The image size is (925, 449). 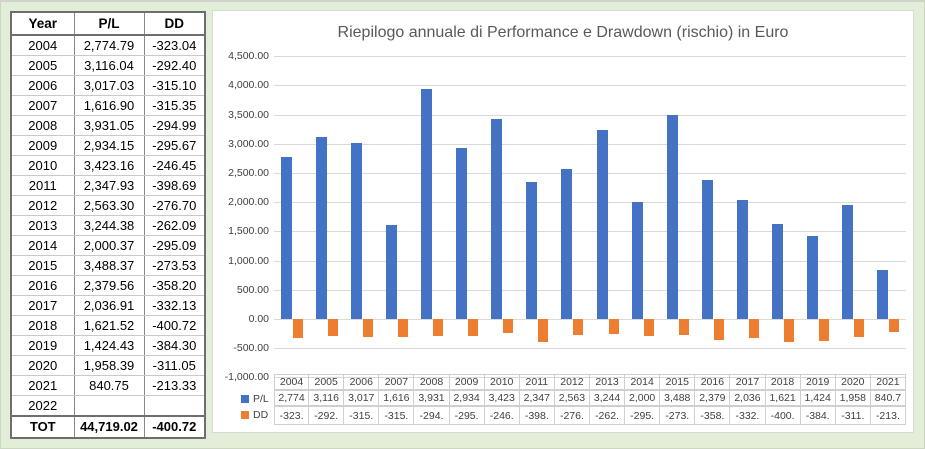 I want to click on pl-cell: 840.75, so click(x=109, y=385).